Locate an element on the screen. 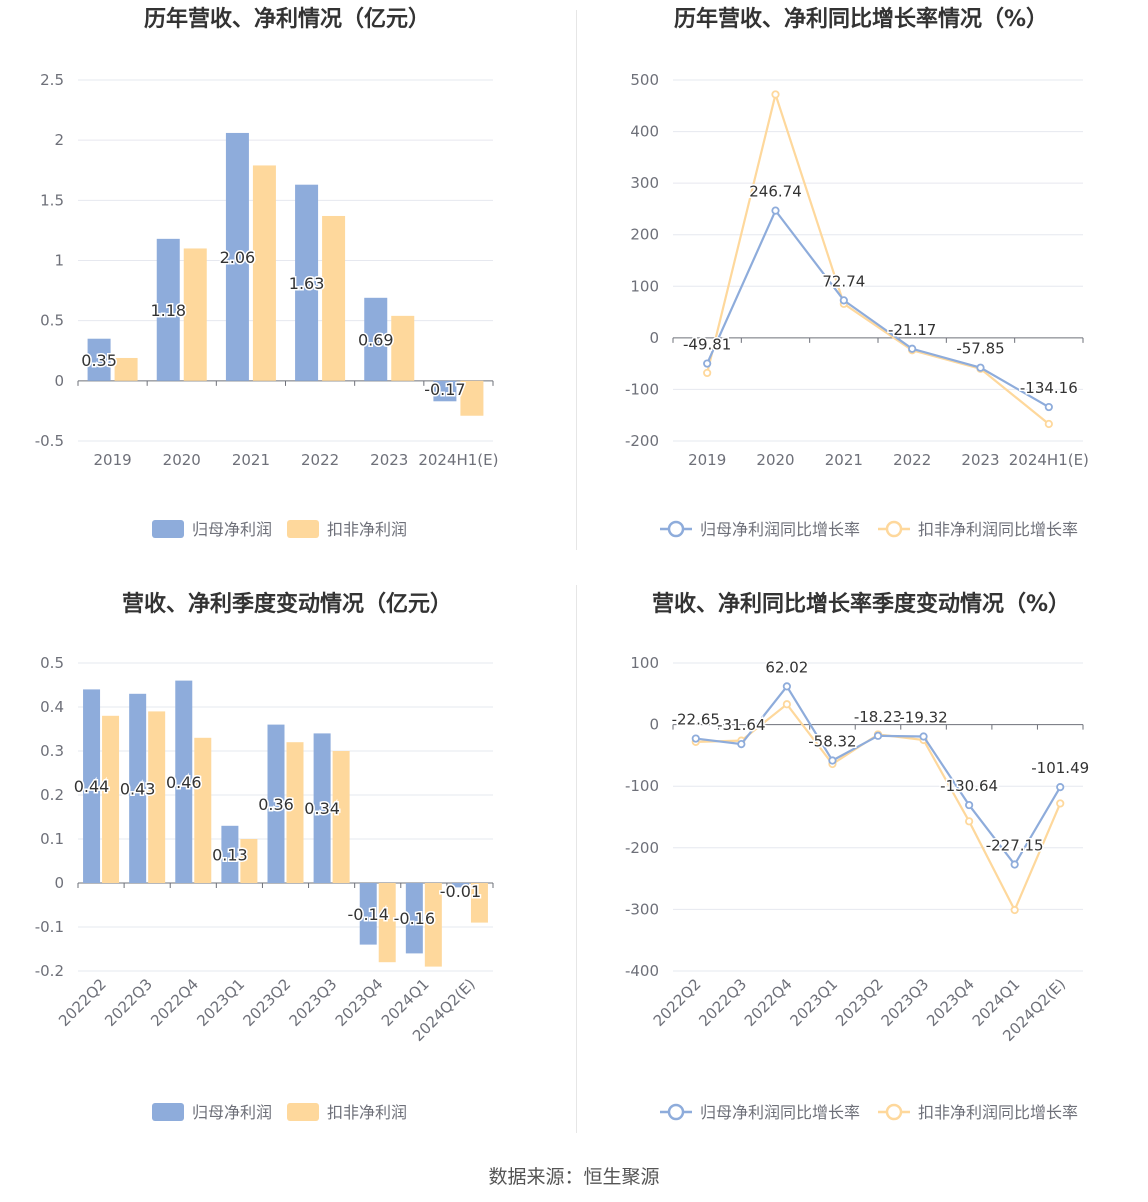 This screenshot has width=1148, height=1202. y-tick-label: 300 is located at coordinates (644, 183).